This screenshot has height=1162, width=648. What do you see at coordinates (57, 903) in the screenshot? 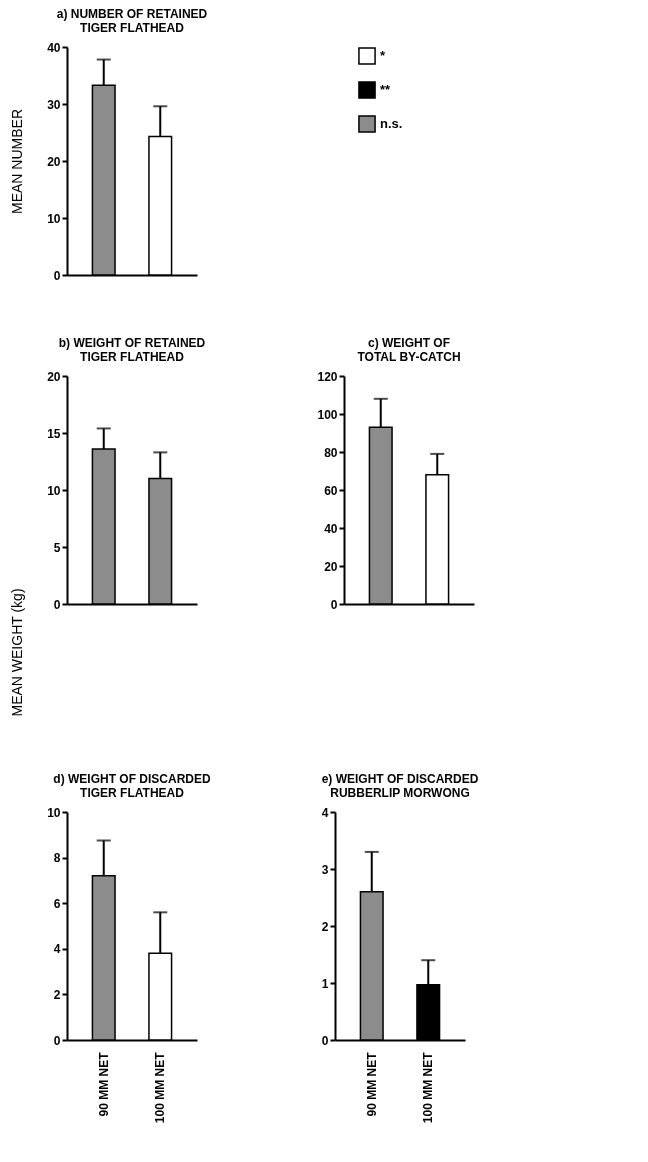
I see `y-tick-label: 6` at bounding box center [57, 903].